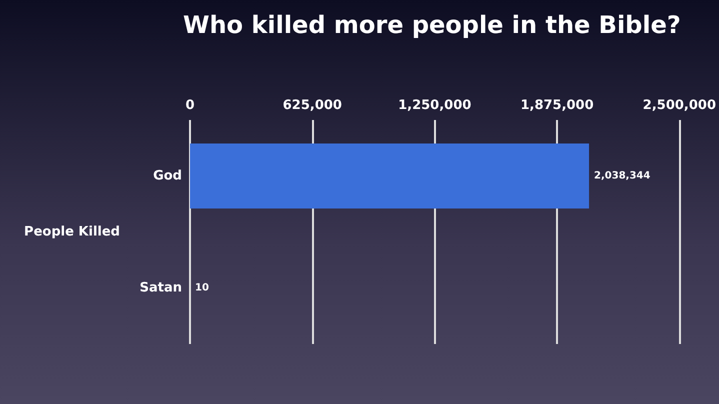 The height and width of the screenshot is (404, 719). Describe the element at coordinates (435, 105) in the screenshot. I see `x-tick-label: 1,250,000` at that location.